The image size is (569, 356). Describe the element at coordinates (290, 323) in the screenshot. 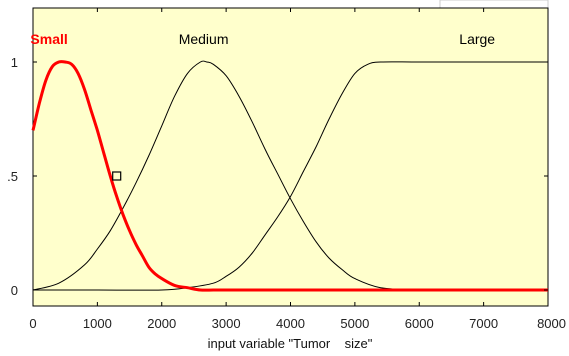

I see `x-tick-label: 4000` at that location.